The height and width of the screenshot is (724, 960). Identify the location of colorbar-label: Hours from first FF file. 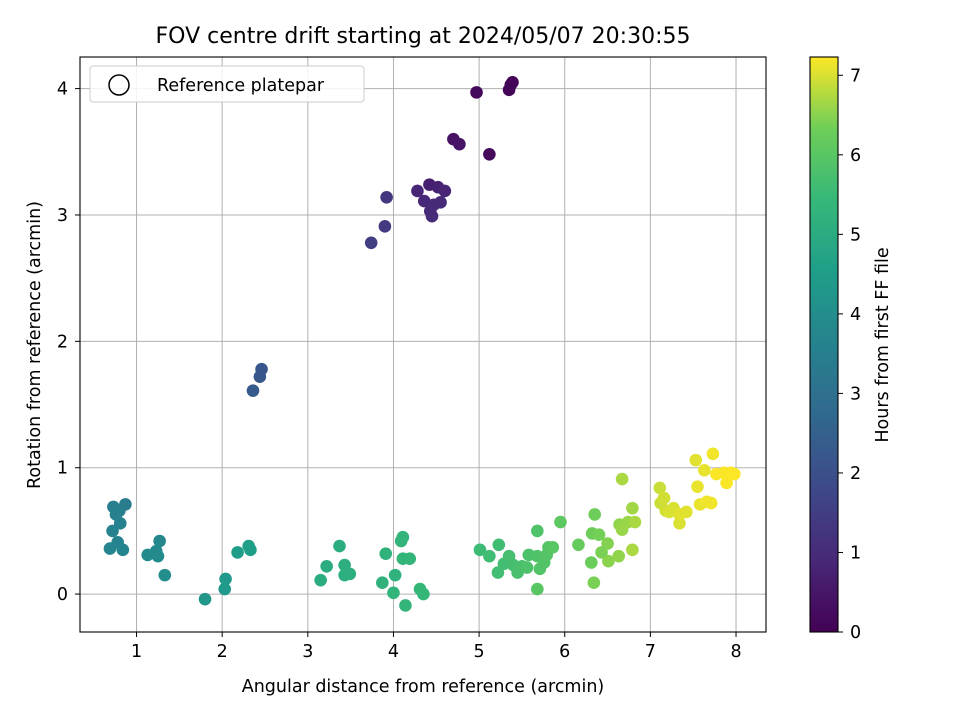
(883, 344).